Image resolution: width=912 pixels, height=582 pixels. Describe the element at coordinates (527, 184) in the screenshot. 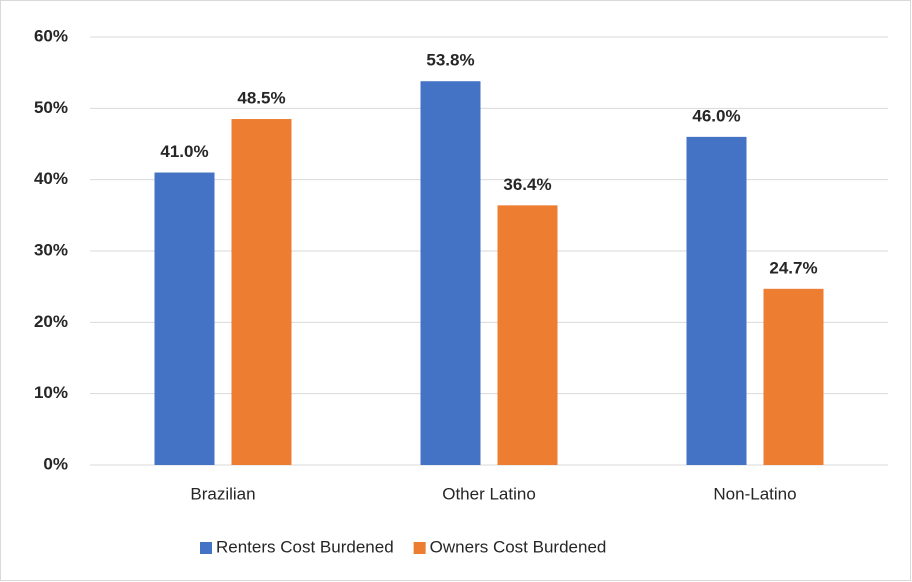

I see `data-label: 36.4%` at that location.